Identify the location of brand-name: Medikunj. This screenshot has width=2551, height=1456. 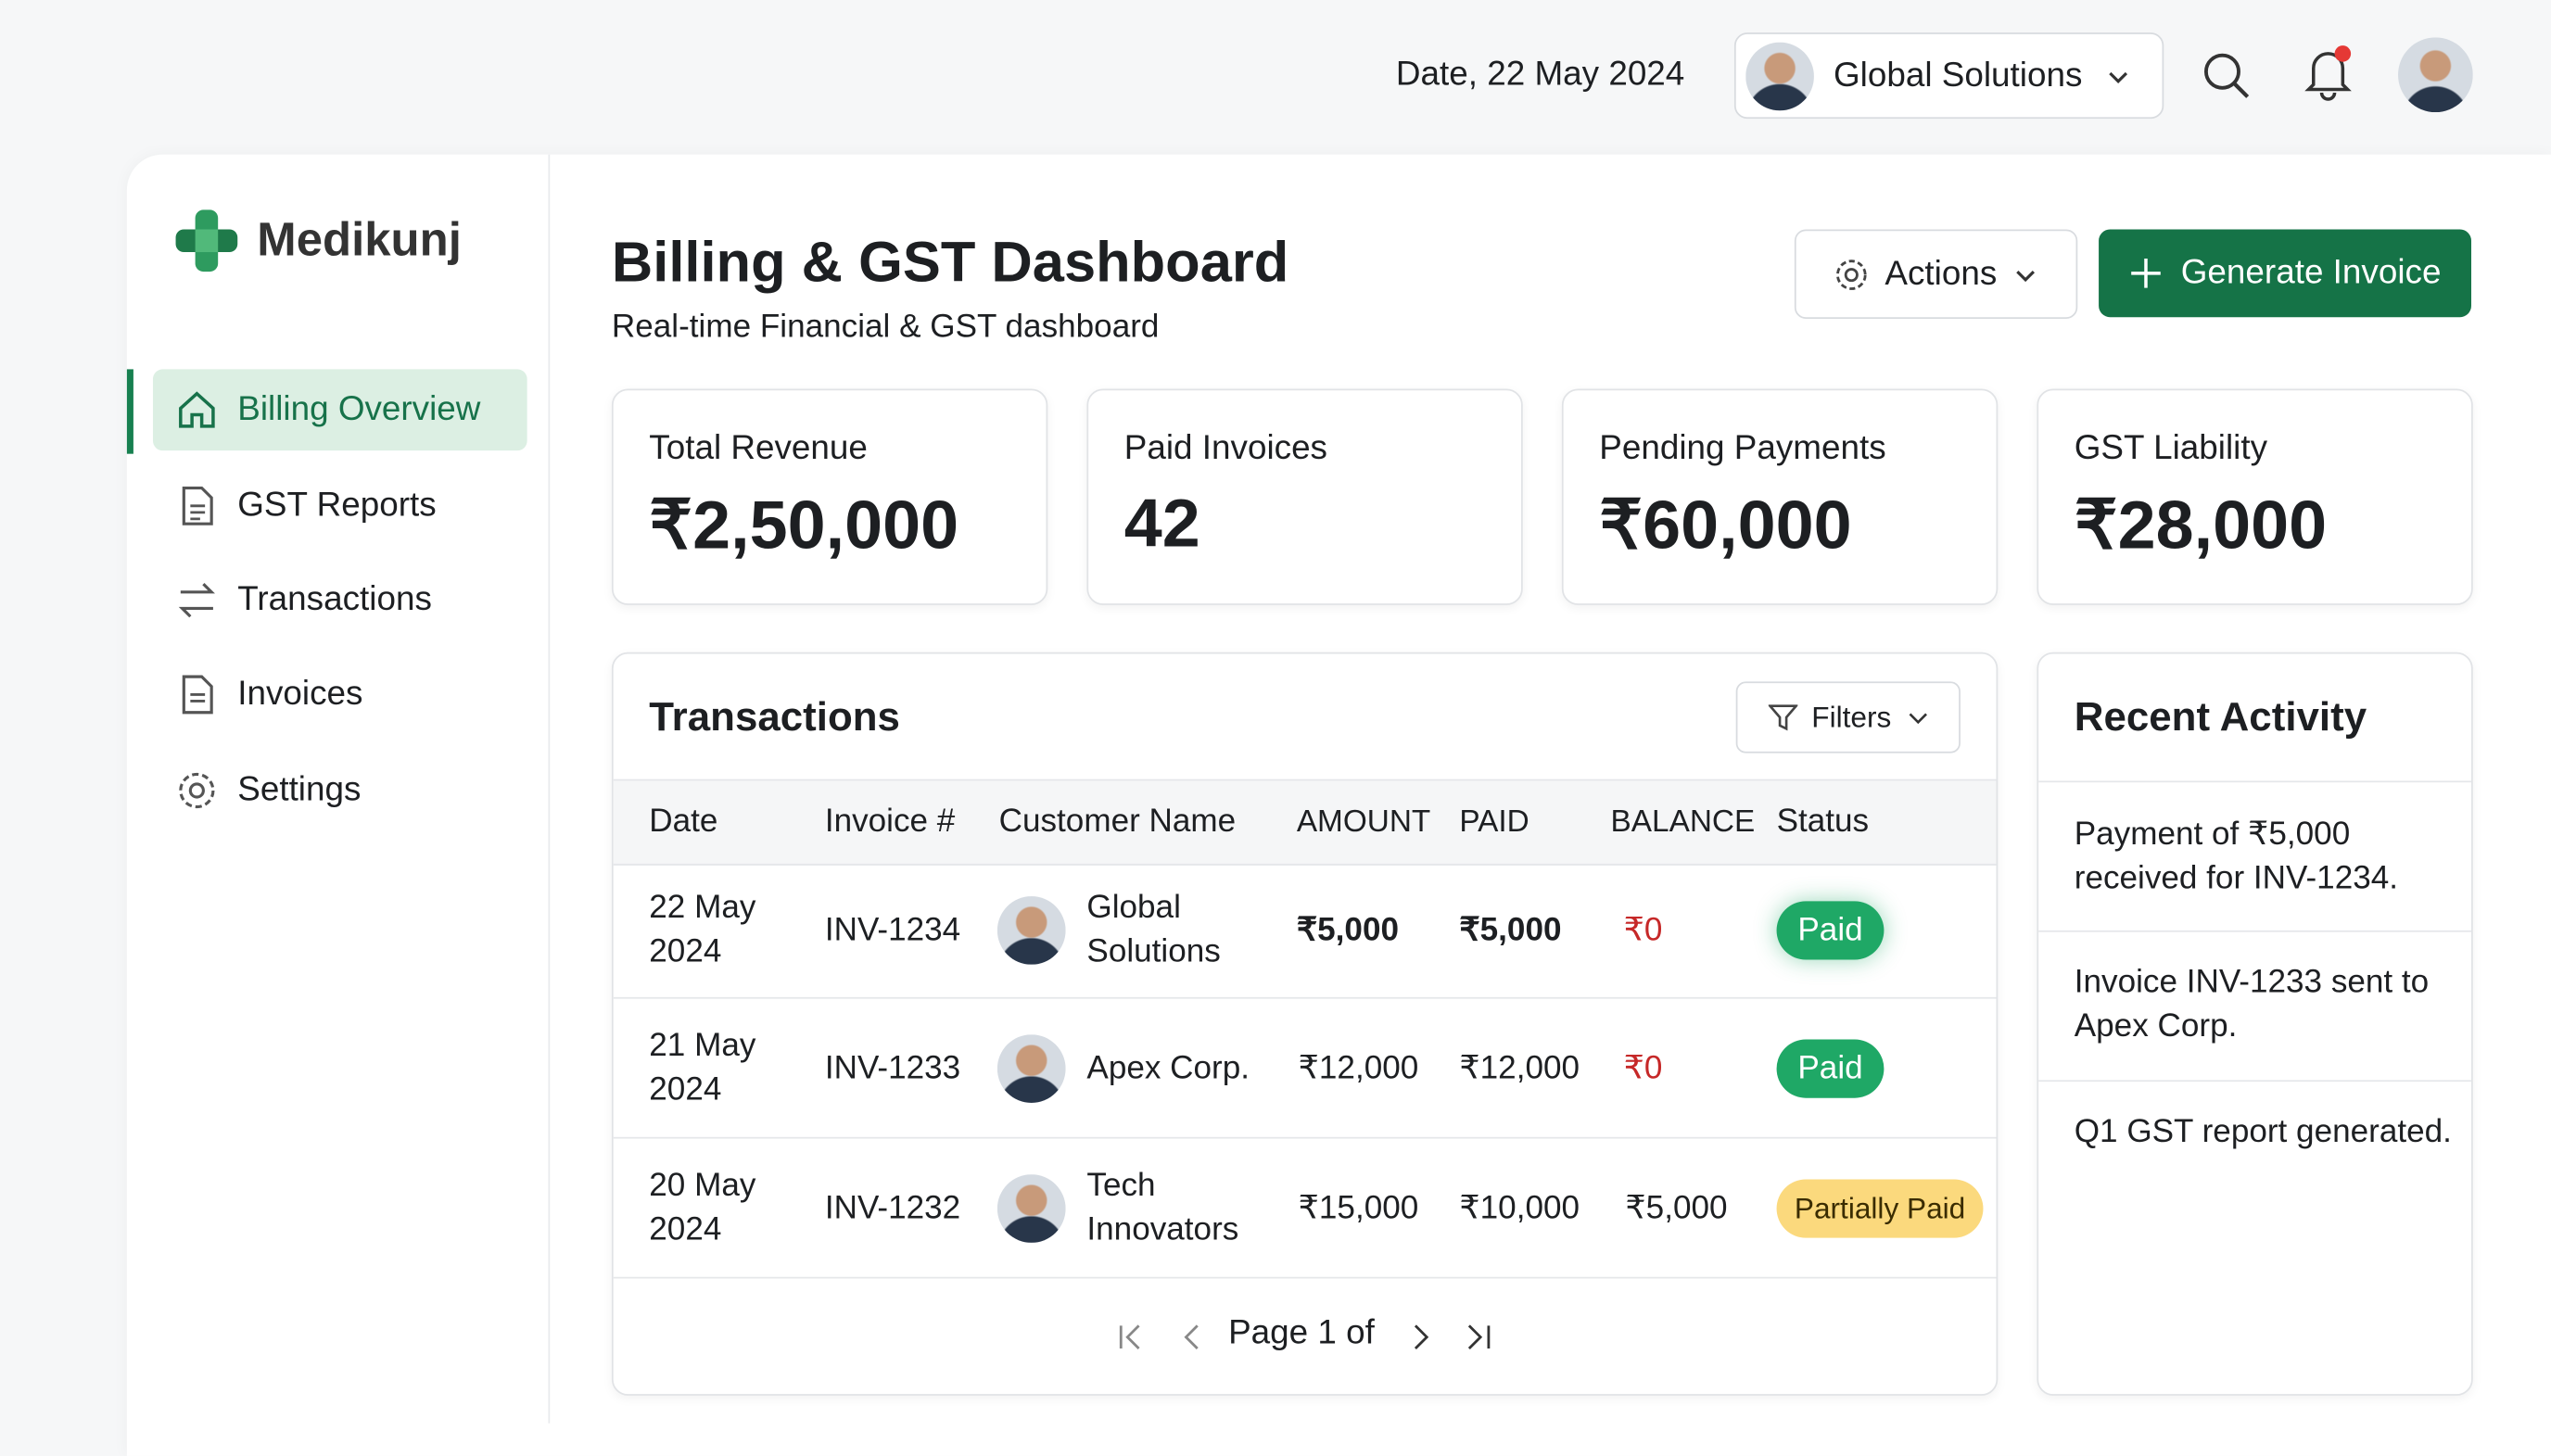
(359, 241).